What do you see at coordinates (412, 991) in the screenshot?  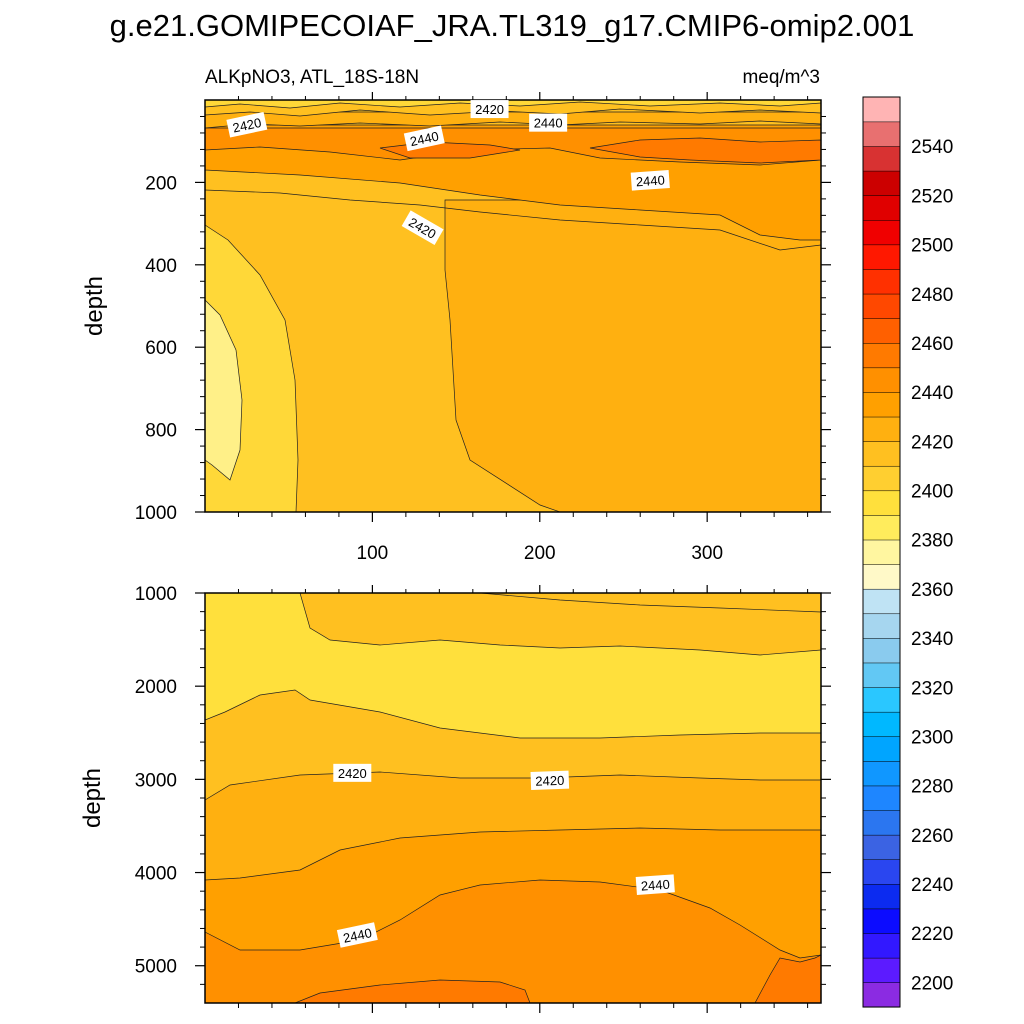 I see `lower-fill-2450-bottom` at bounding box center [412, 991].